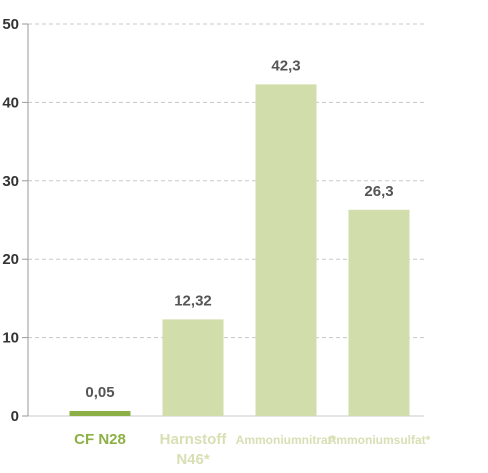 The width and height of the screenshot is (488, 473). What do you see at coordinates (15, 220) in the screenshot?
I see `y-axis: 0 10 20 30 40 50` at bounding box center [15, 220].